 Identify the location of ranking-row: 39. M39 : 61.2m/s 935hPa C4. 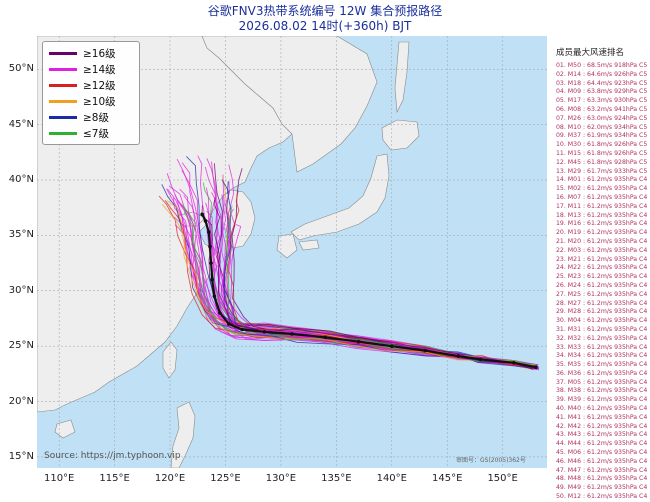
(602, 400).